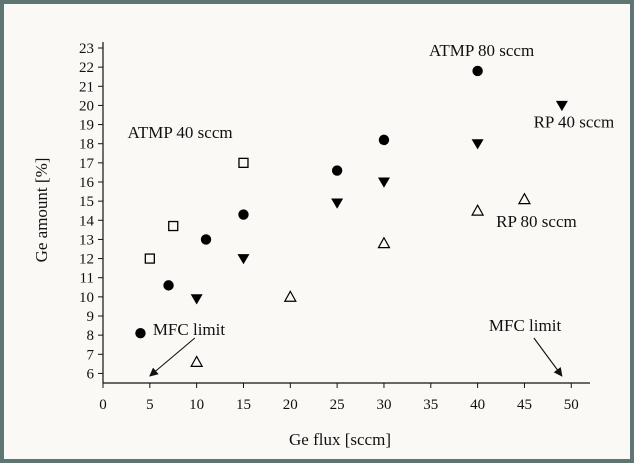 Image resolution: width=634 pixels, height=463 pixels. What do you see at coordinates (574, 121) in the screenshot?
I see `annotation-rp-40-sccm: RP 40 sccm` at bounding box center [574, 121].